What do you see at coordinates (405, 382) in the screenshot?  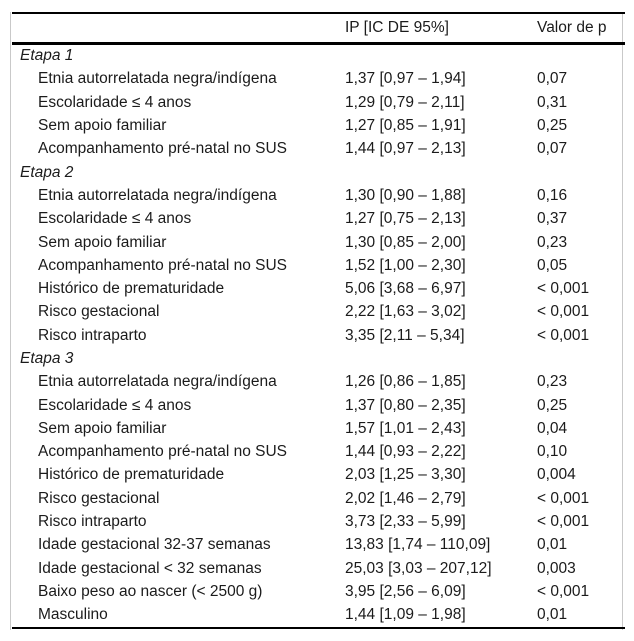 I see `row-ip-ci-value: 1,26 [0,86 – 1,85]` at bounding box center [405, 382].